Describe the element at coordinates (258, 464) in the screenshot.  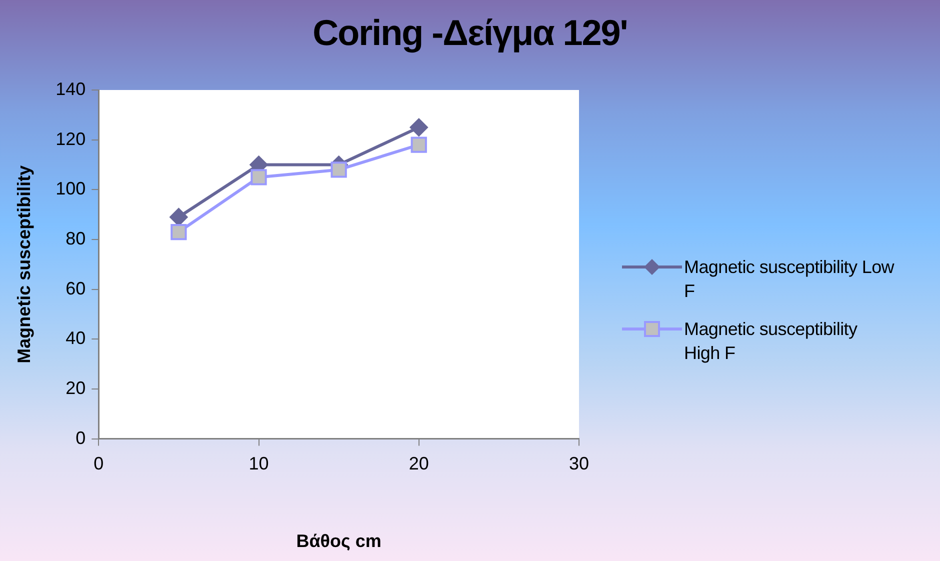
I see `x-tick-label: 10` at that location.